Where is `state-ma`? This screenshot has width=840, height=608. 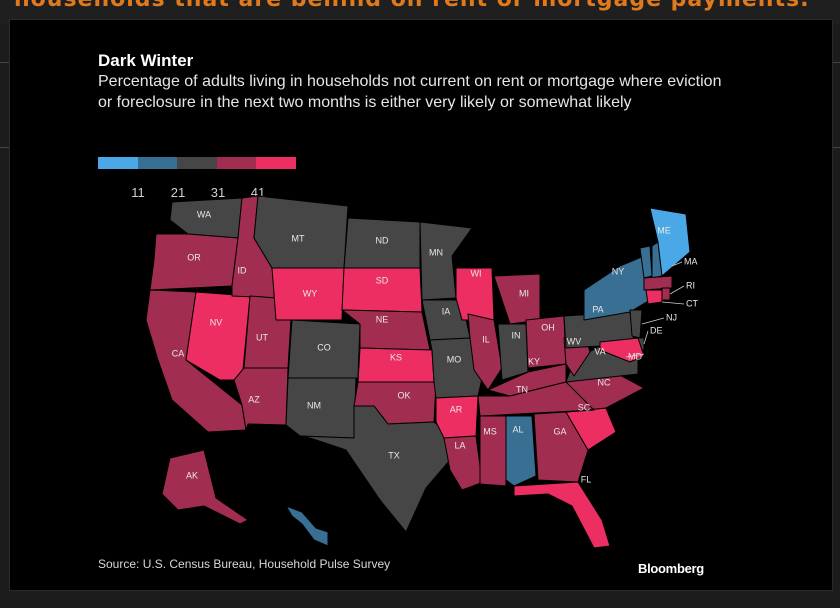 state-ma is located at coordinates (658, 283).